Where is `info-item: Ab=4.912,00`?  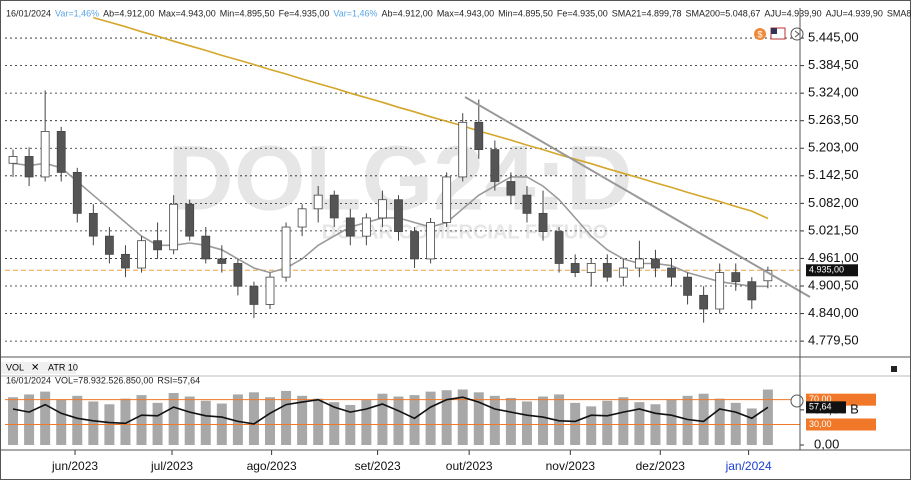 info-item: Ab=4.912,00 is located at coordinates (407, 13).